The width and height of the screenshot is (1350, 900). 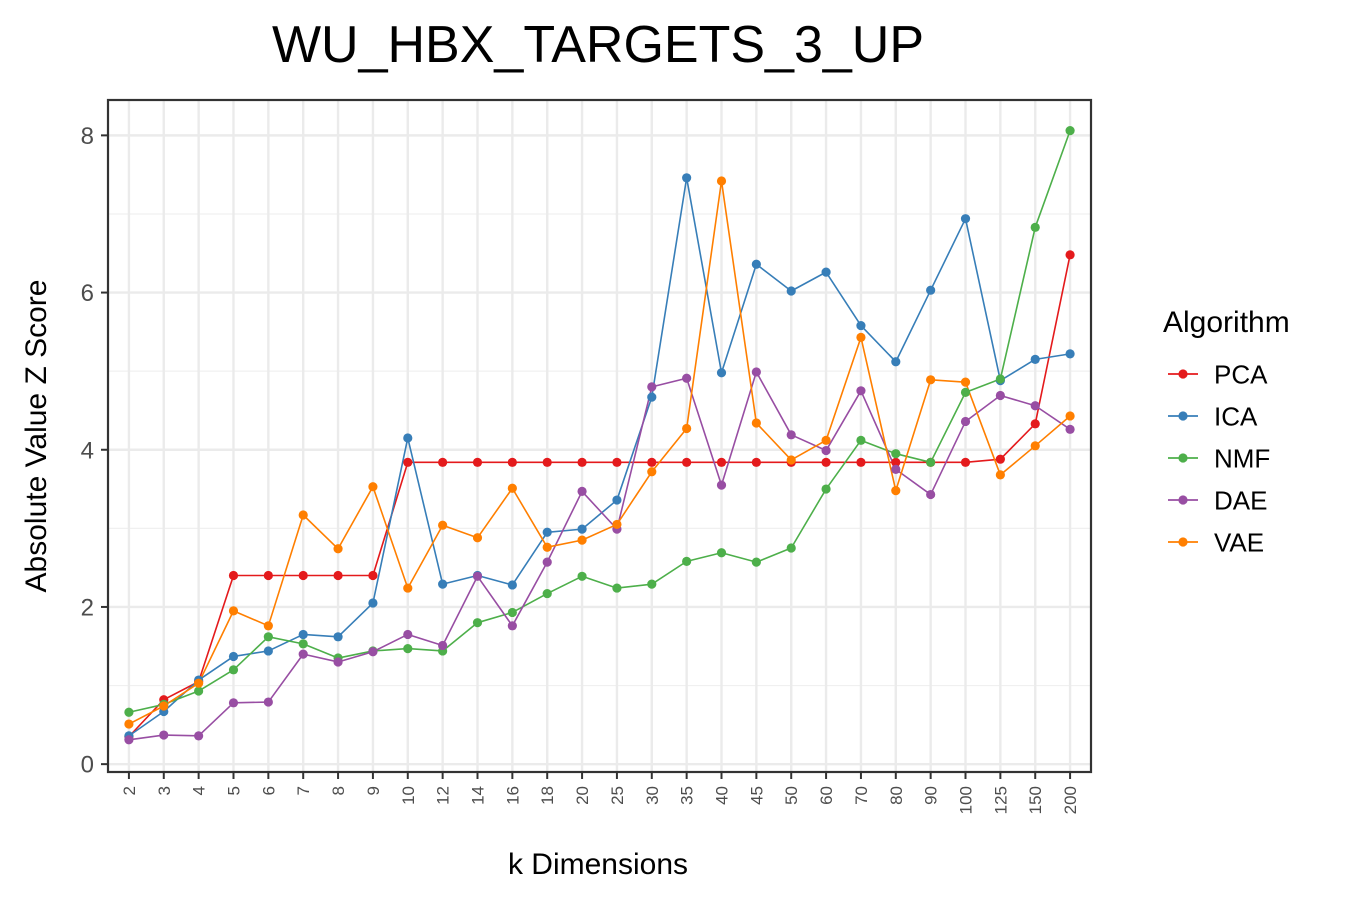 What do you see at coordinates (652, 795) in the screenshot?
I see `x-tick-label: 30` at bounding box center [652, 795].